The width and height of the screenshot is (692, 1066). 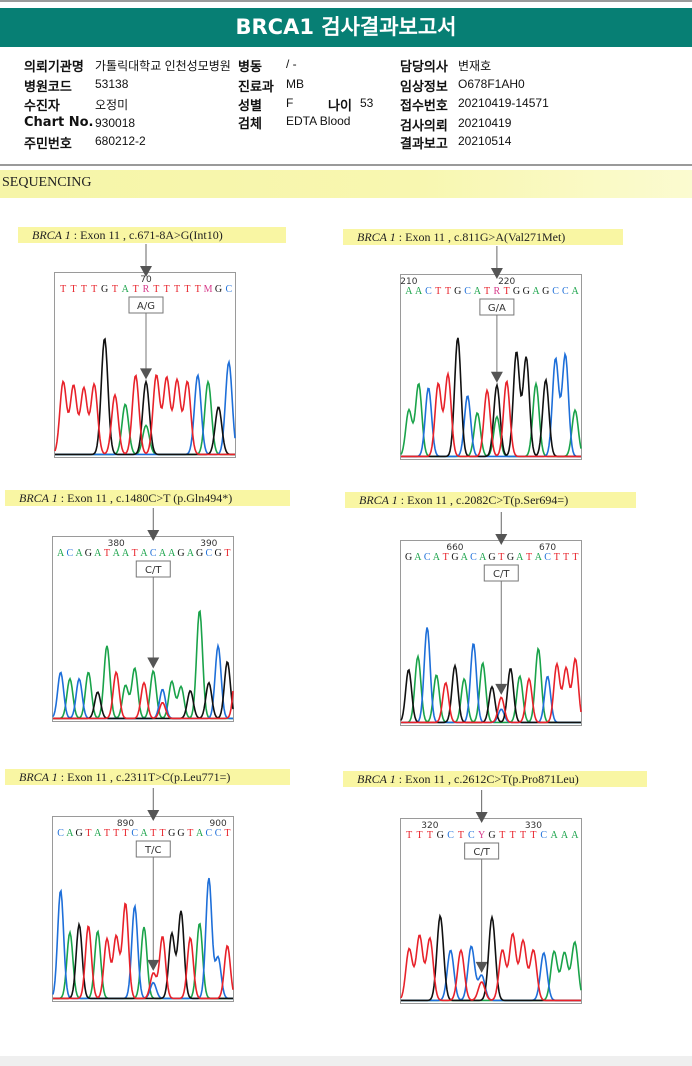 What do you see at coordinates (346, 27) in the screenshot?
I see `report-title: BRCA1 검사결과보고서` at bounding box center [346, 27].